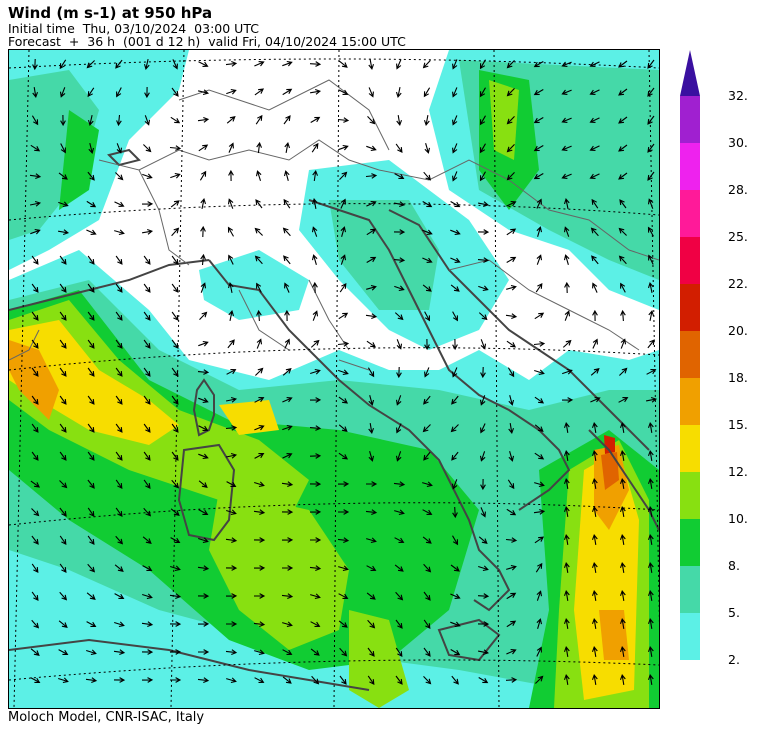 The height and width of the screenshot is (731, 760). I want to click on colorbar-swatches, so click(690, 355).